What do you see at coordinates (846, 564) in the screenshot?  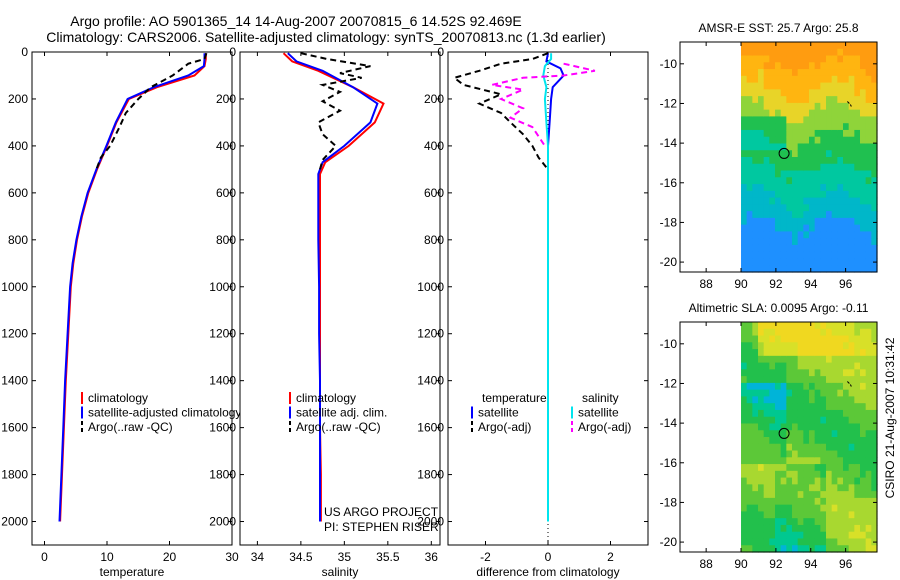 I see `sla_map-xtick-label: 96` at bounding box center [846, 564].